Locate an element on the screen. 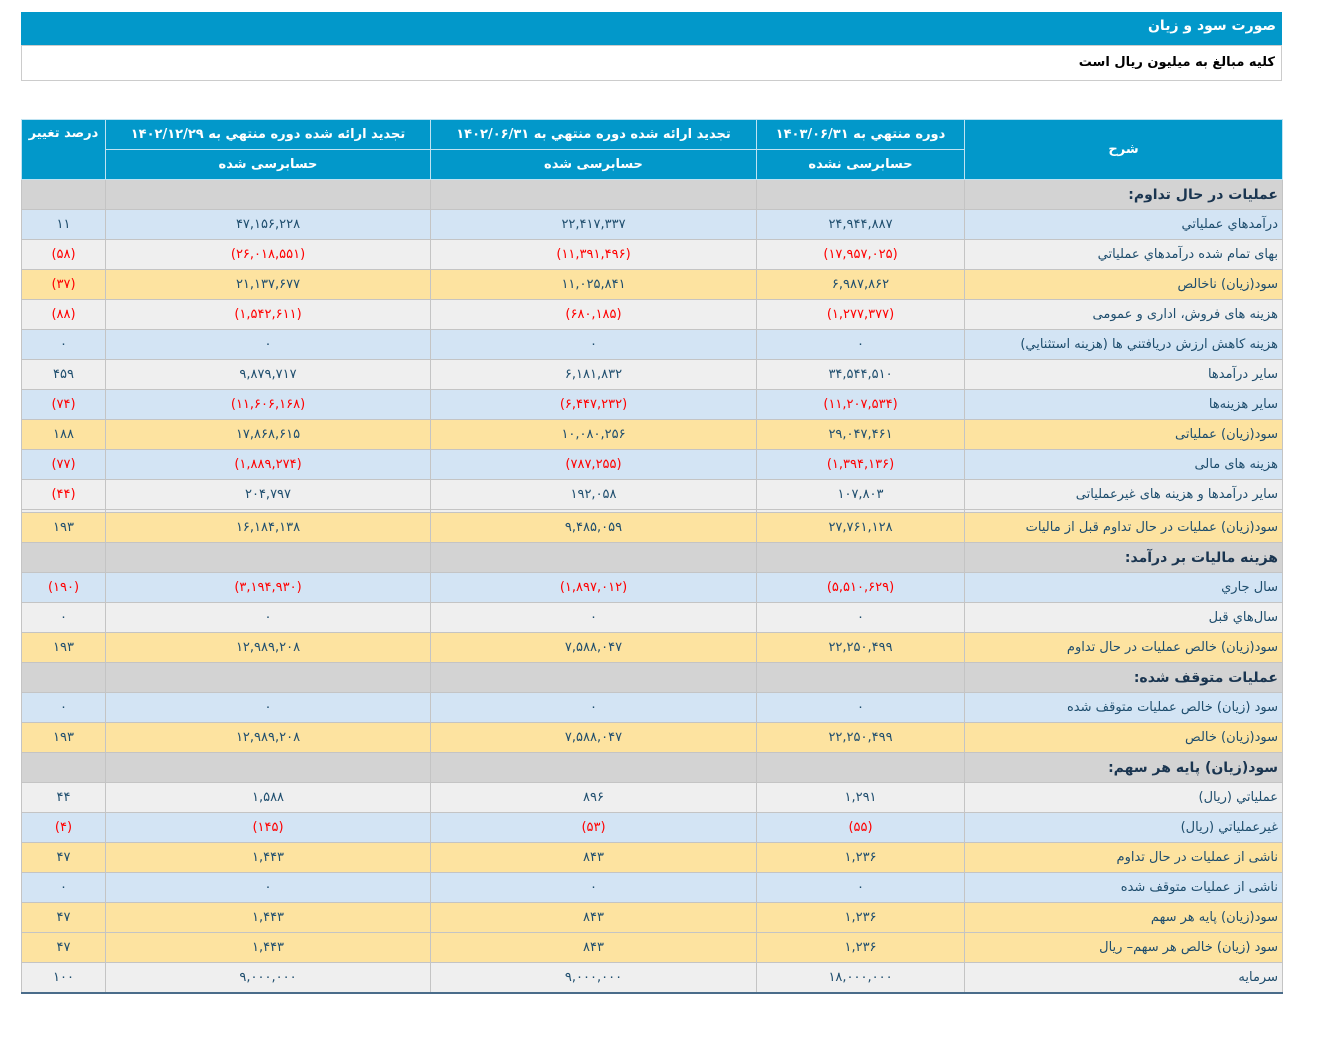  row-label: عملیاتي (ريال) is located at coordinates (1123, 797).